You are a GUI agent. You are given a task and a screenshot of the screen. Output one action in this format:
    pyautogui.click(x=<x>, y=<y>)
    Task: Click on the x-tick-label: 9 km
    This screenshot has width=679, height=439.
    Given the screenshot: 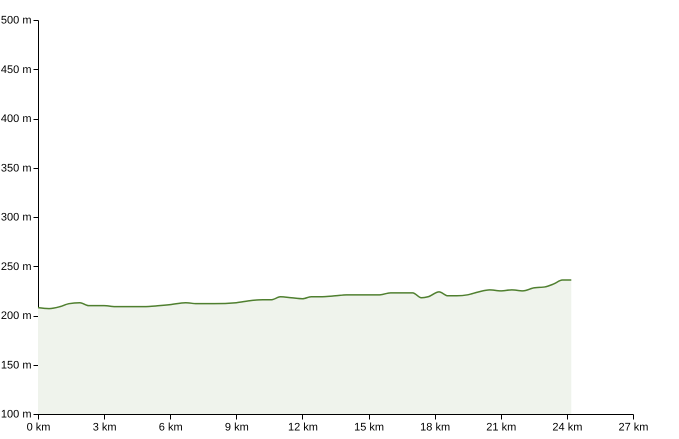 What is the action you would take?
    pyautogui.click(x=236, y=428)
    